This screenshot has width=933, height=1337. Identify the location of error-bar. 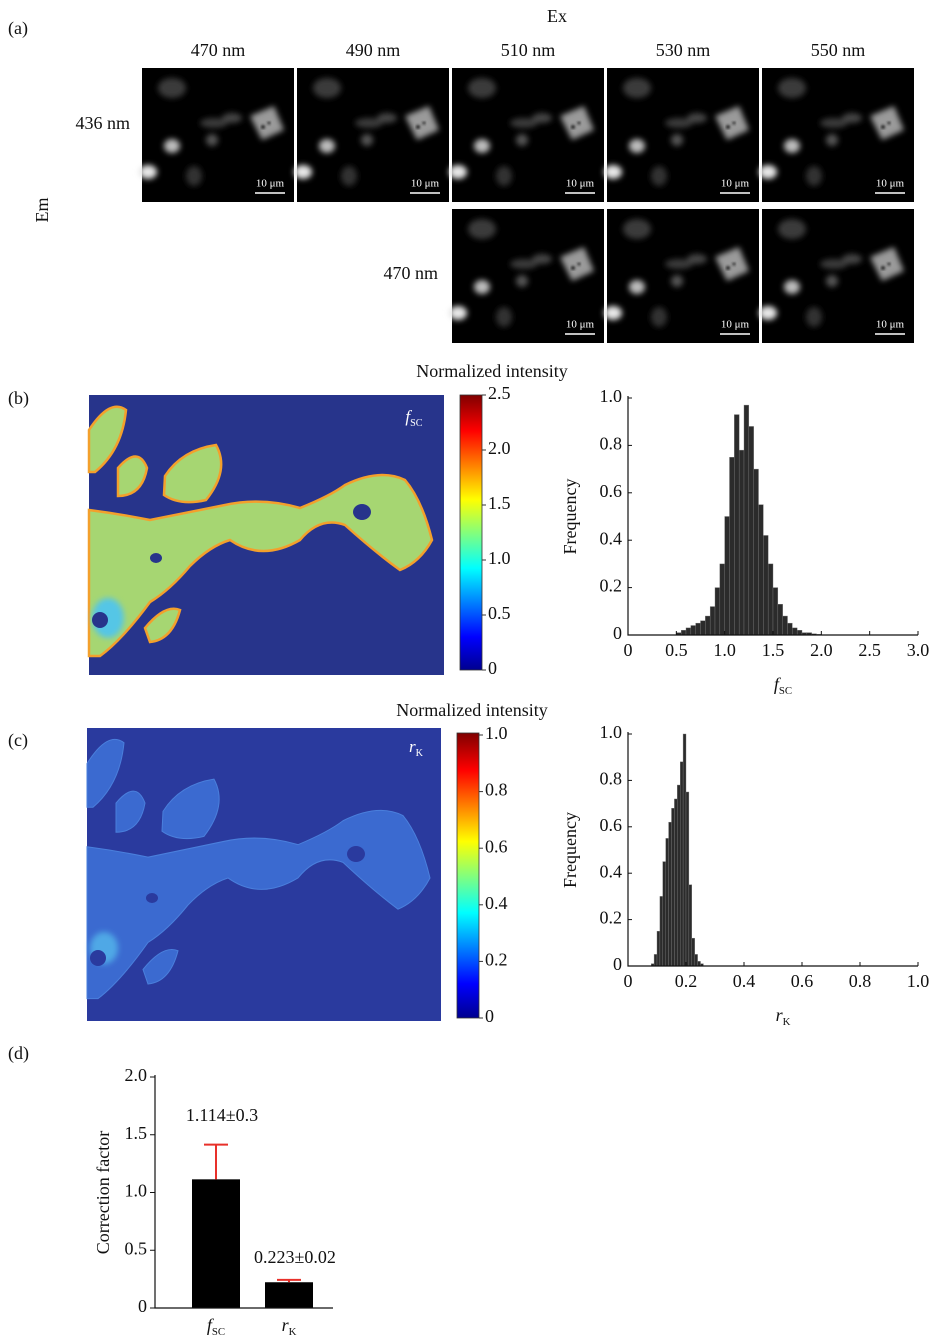
(289, 1280).